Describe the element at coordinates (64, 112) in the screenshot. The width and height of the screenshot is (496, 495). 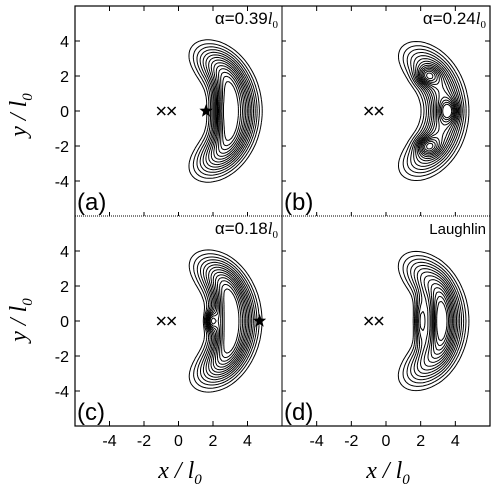
I see `y-tick-label-0-2: 0` at that location.